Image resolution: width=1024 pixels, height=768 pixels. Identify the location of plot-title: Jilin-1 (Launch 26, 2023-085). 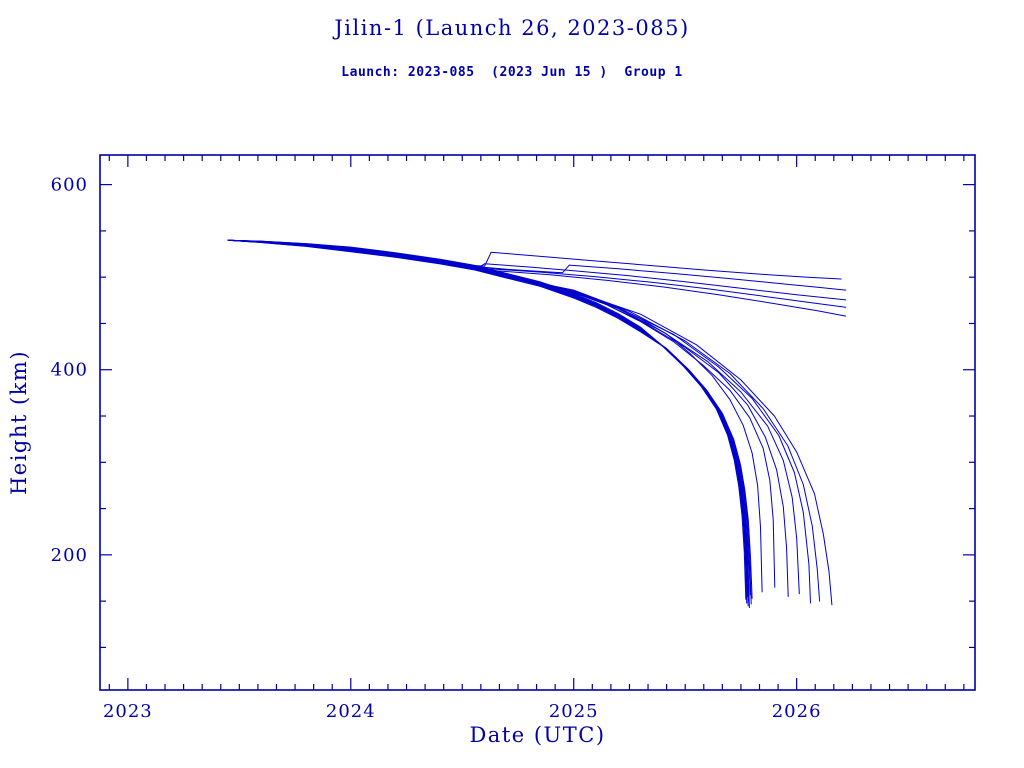
(512, 28).